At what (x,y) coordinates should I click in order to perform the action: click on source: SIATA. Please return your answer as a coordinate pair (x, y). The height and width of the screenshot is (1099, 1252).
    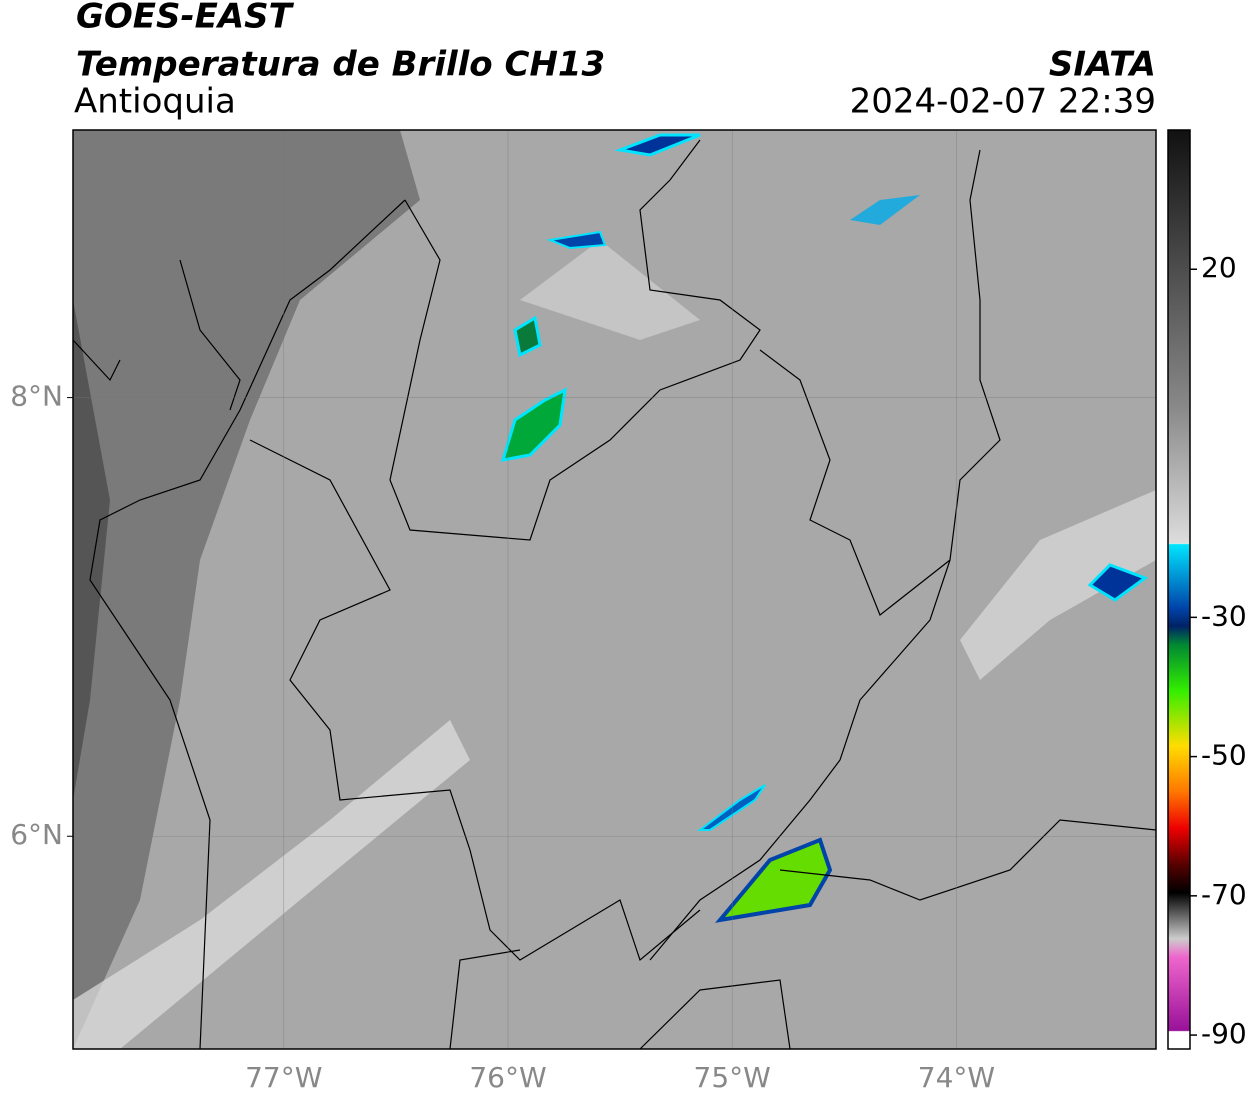
    Looking at the image, I should click on (1102, 65).